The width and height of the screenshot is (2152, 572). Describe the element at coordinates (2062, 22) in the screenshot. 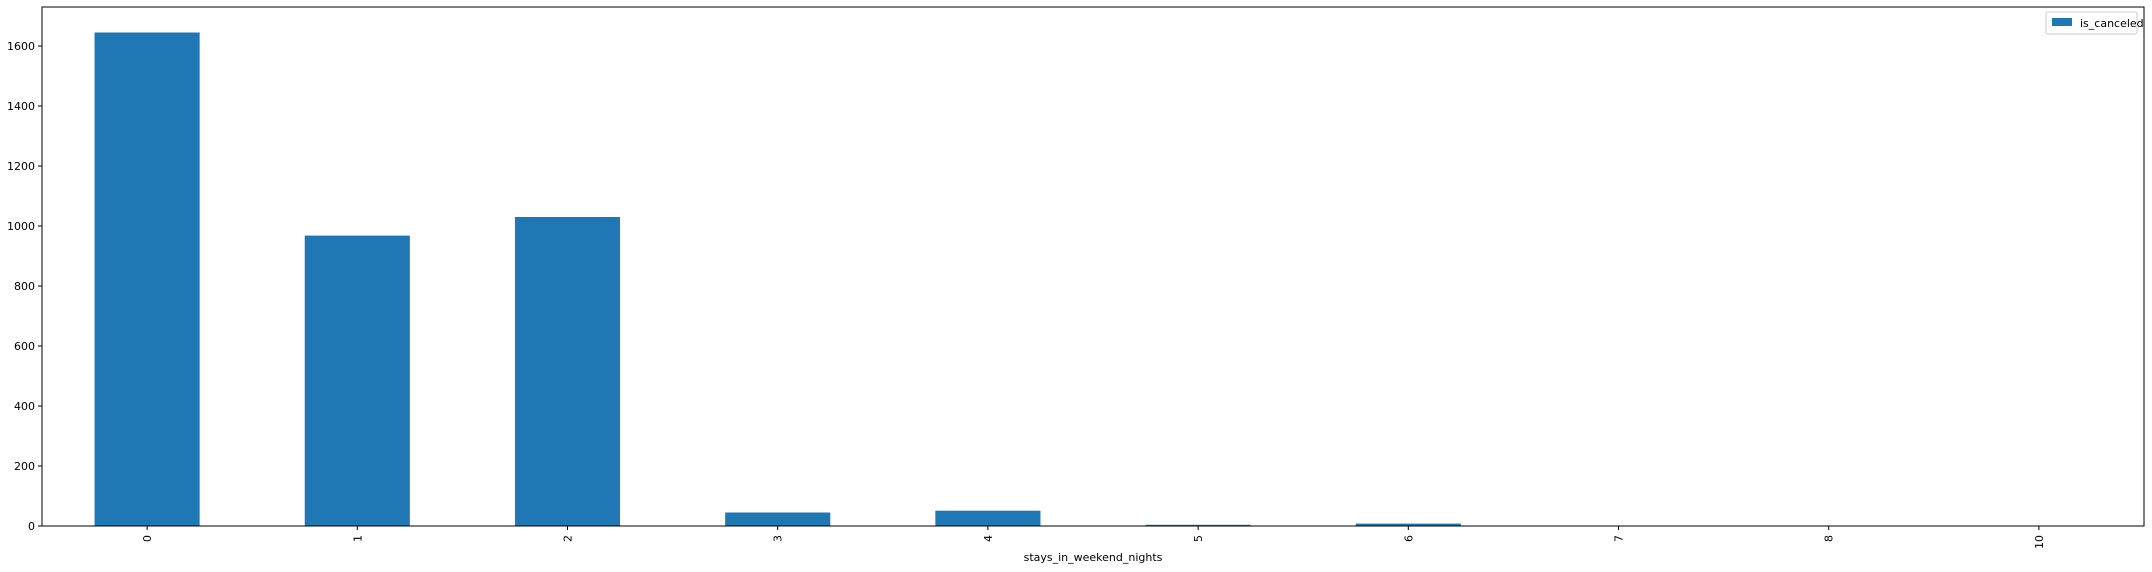

I see `legend-swatch` at that location.